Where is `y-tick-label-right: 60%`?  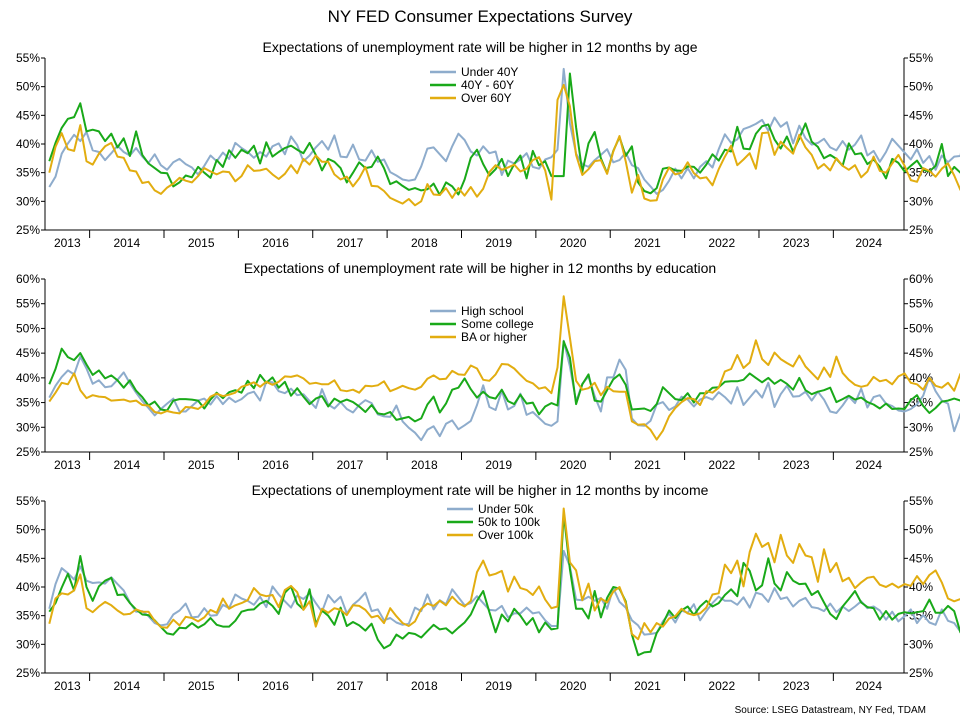
y-tick-label-right: 60% is located at coordinates (921, 279).